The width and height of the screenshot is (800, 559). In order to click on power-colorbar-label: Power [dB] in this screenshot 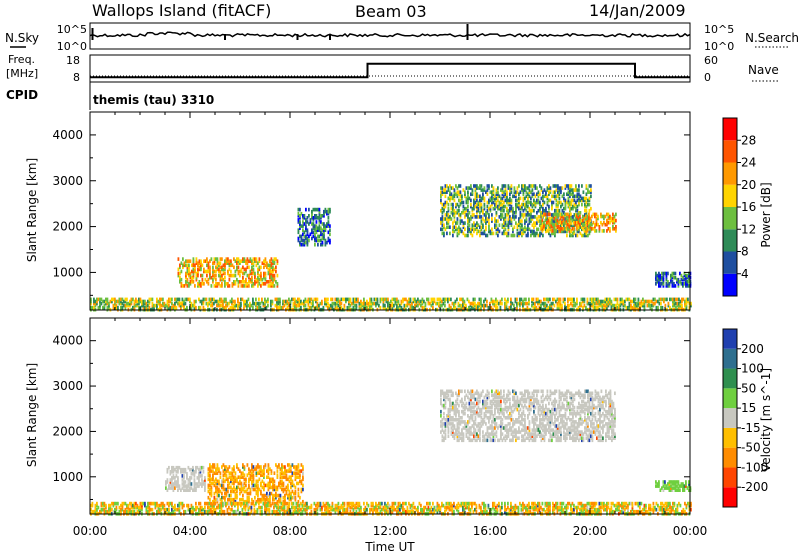, I will do `click(766, 214)`.